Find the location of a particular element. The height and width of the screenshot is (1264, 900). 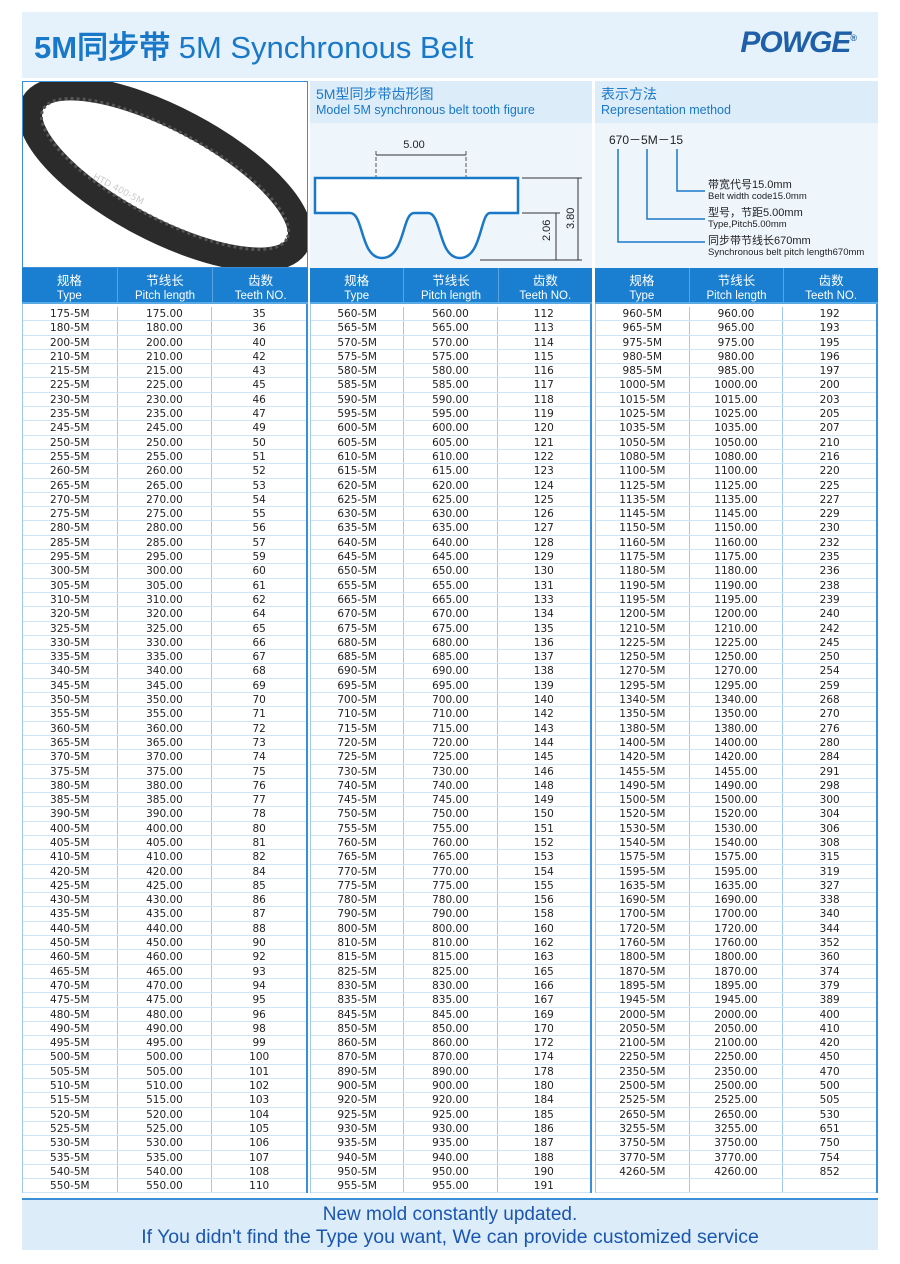

pitch-length-cell: 615.00 is located at coordinates (451, 471).